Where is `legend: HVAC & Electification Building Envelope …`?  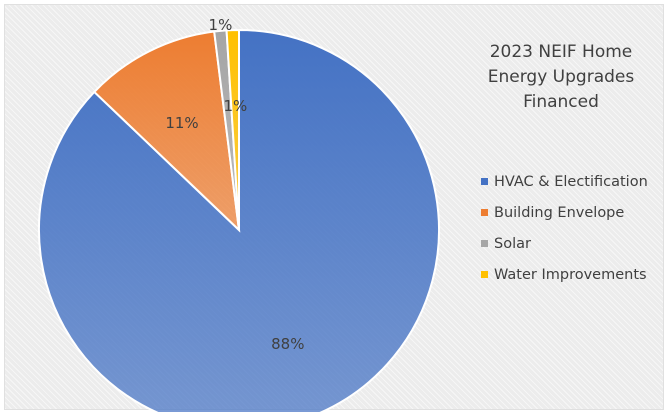
legend: HVAC & Electification Building Envelope … is located at coordinates (564, 228).